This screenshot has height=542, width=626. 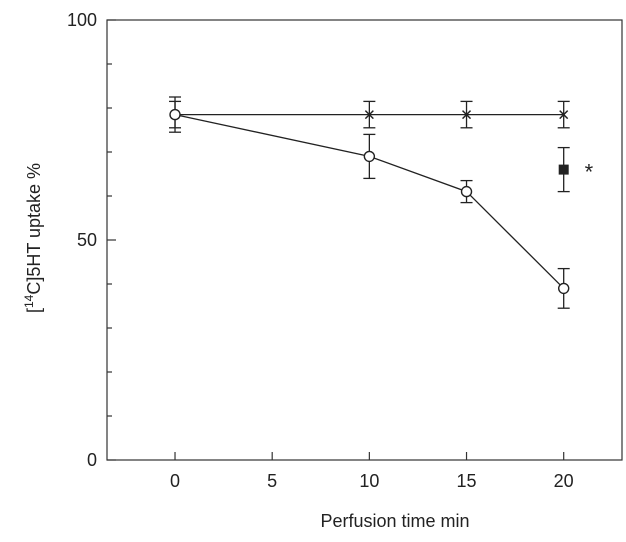 I want to click on x-tick-label: 0, so click(x=175, y=481).